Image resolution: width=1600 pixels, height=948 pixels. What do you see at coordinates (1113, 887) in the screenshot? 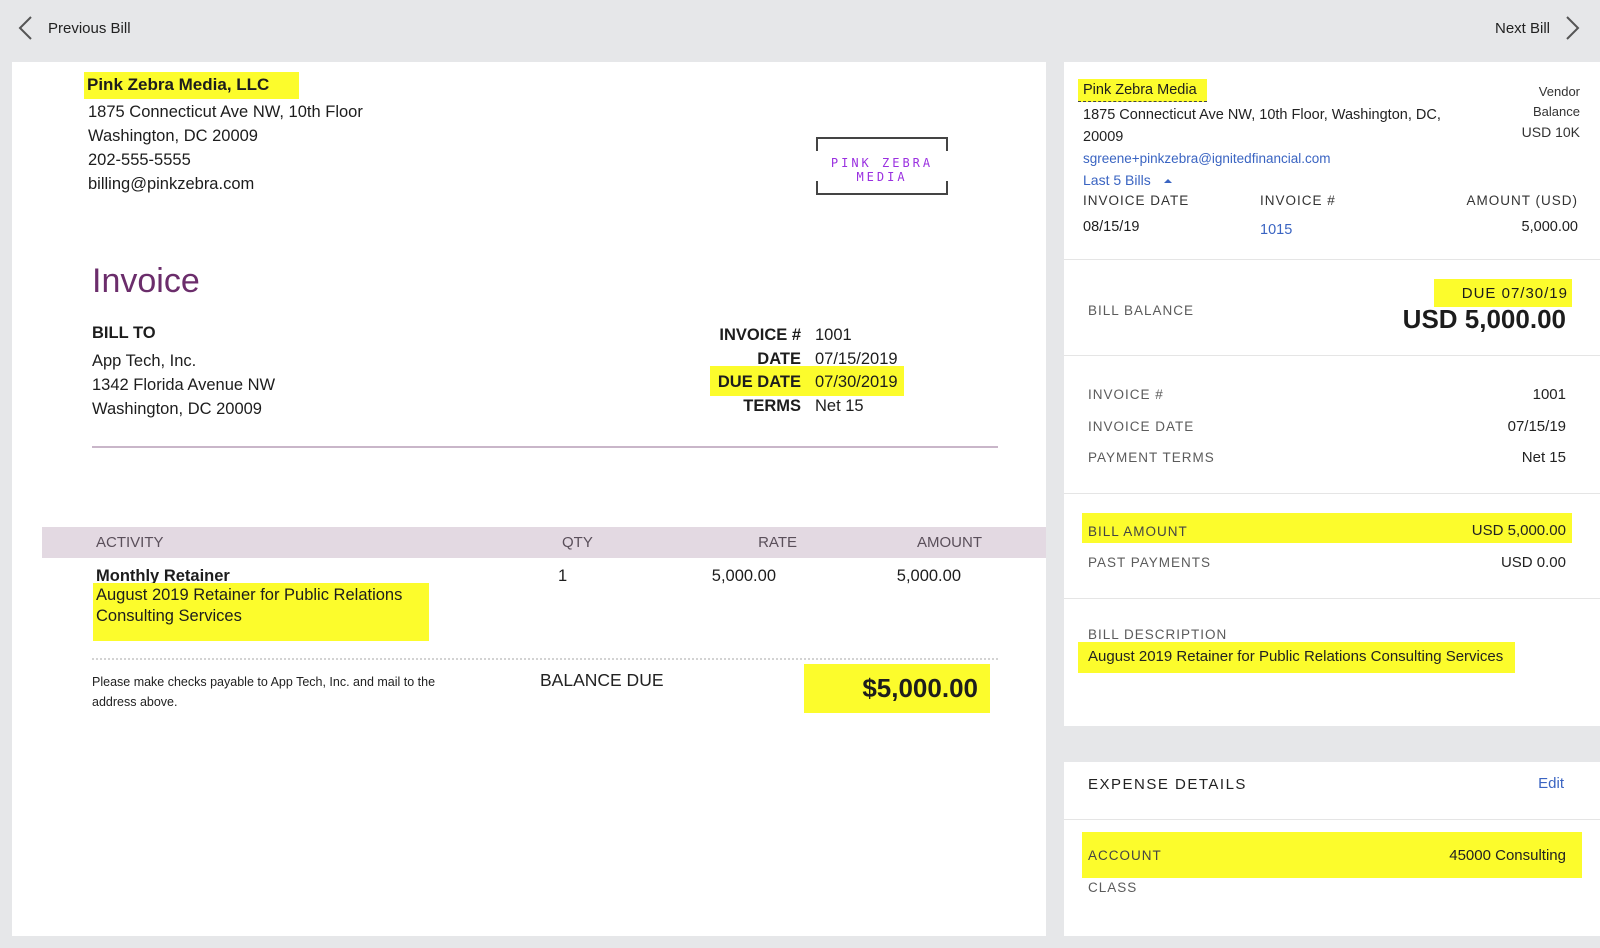
I see `class-label: CLASS` at bounding box center [1113, 887].